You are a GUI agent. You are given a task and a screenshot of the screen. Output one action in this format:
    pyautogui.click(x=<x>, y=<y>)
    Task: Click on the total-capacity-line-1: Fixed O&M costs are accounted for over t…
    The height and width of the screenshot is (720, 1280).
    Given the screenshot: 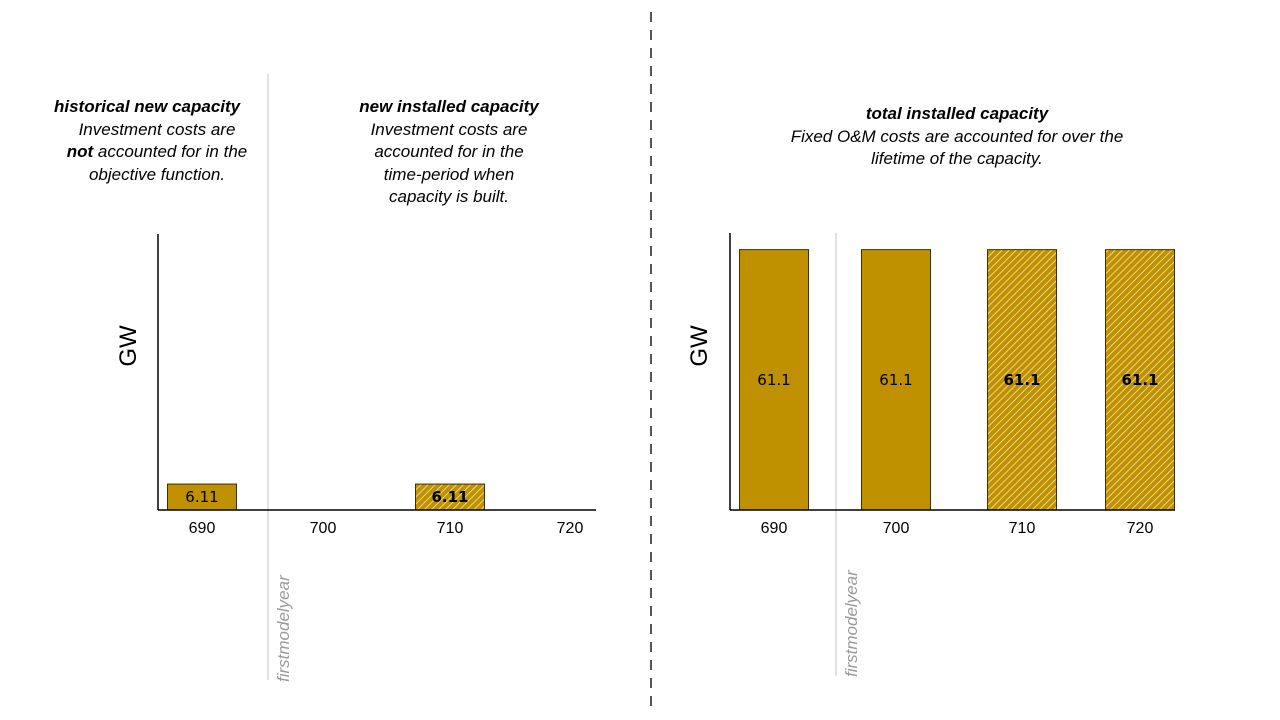 What is the action you would take?
    pyautogui.click(x=957, y=136)
    